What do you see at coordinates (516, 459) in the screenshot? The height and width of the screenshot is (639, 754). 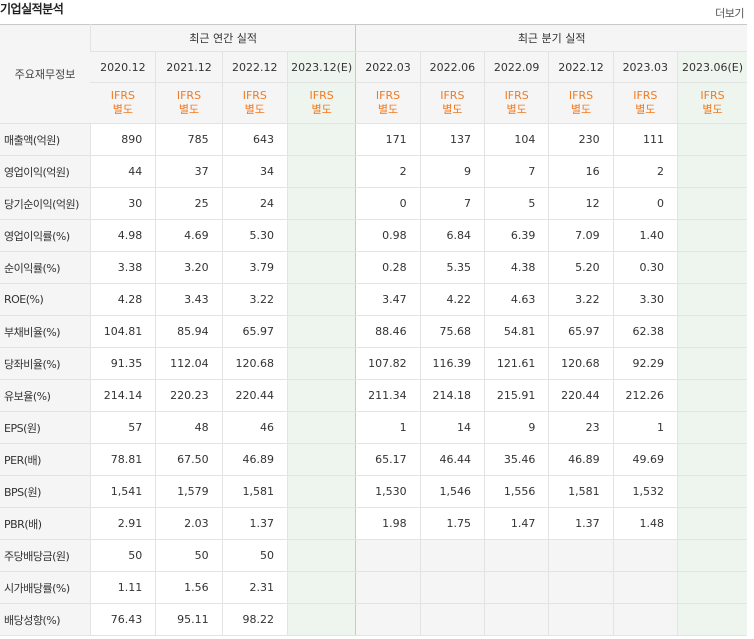 I see `table-cell: 35.46` at bounding box center [516, 459].